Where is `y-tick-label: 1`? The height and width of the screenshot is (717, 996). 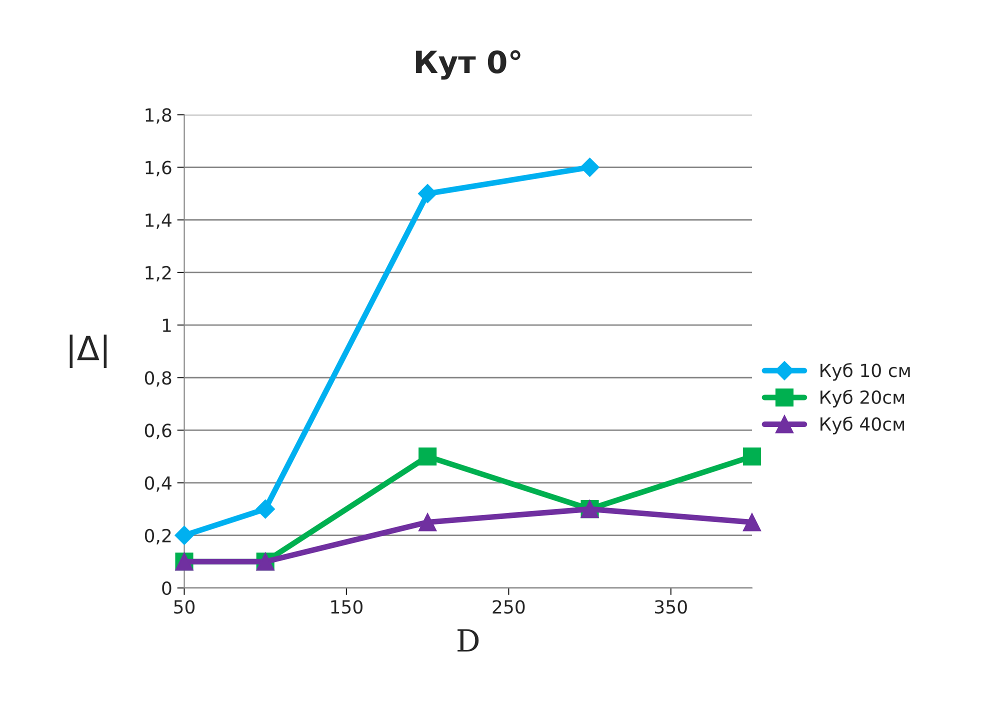
y-tick-label: 1 is located at coordinates (166, 325).